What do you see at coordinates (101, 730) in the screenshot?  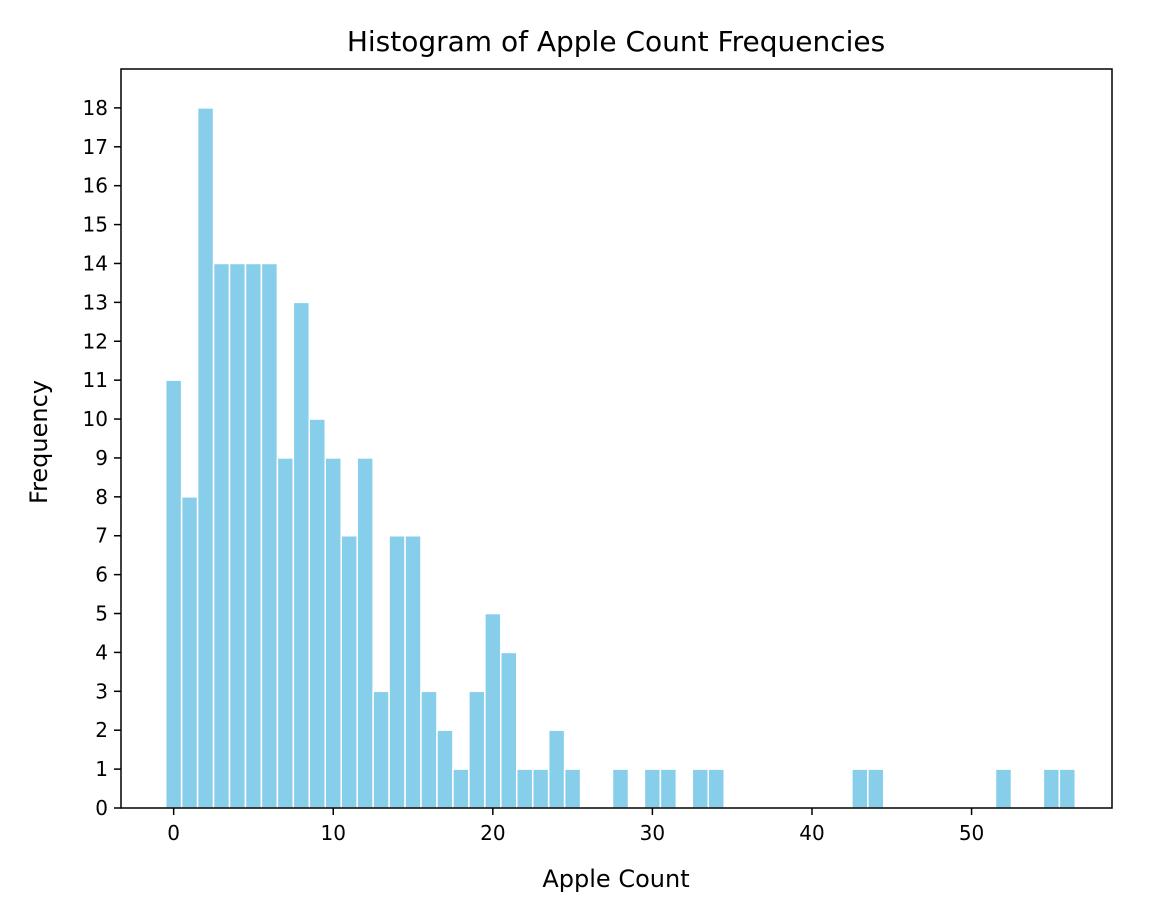 I see `y-tick-label: 2` at bounding box center [101, 730].